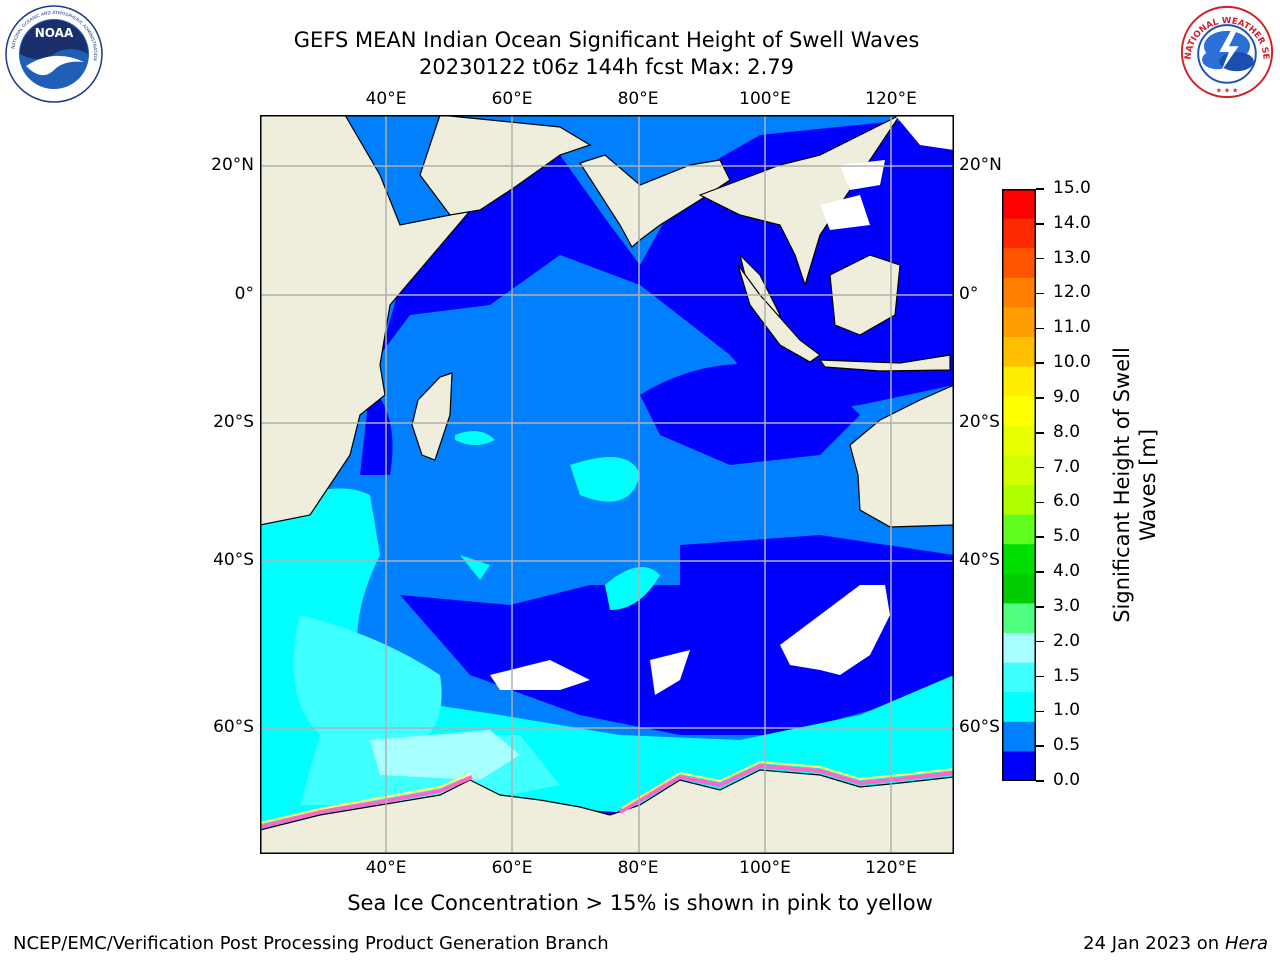 This screenshot has height=960, width=1280. I want to click on lon-label-top-120e: 120°E, so click(891, 99).